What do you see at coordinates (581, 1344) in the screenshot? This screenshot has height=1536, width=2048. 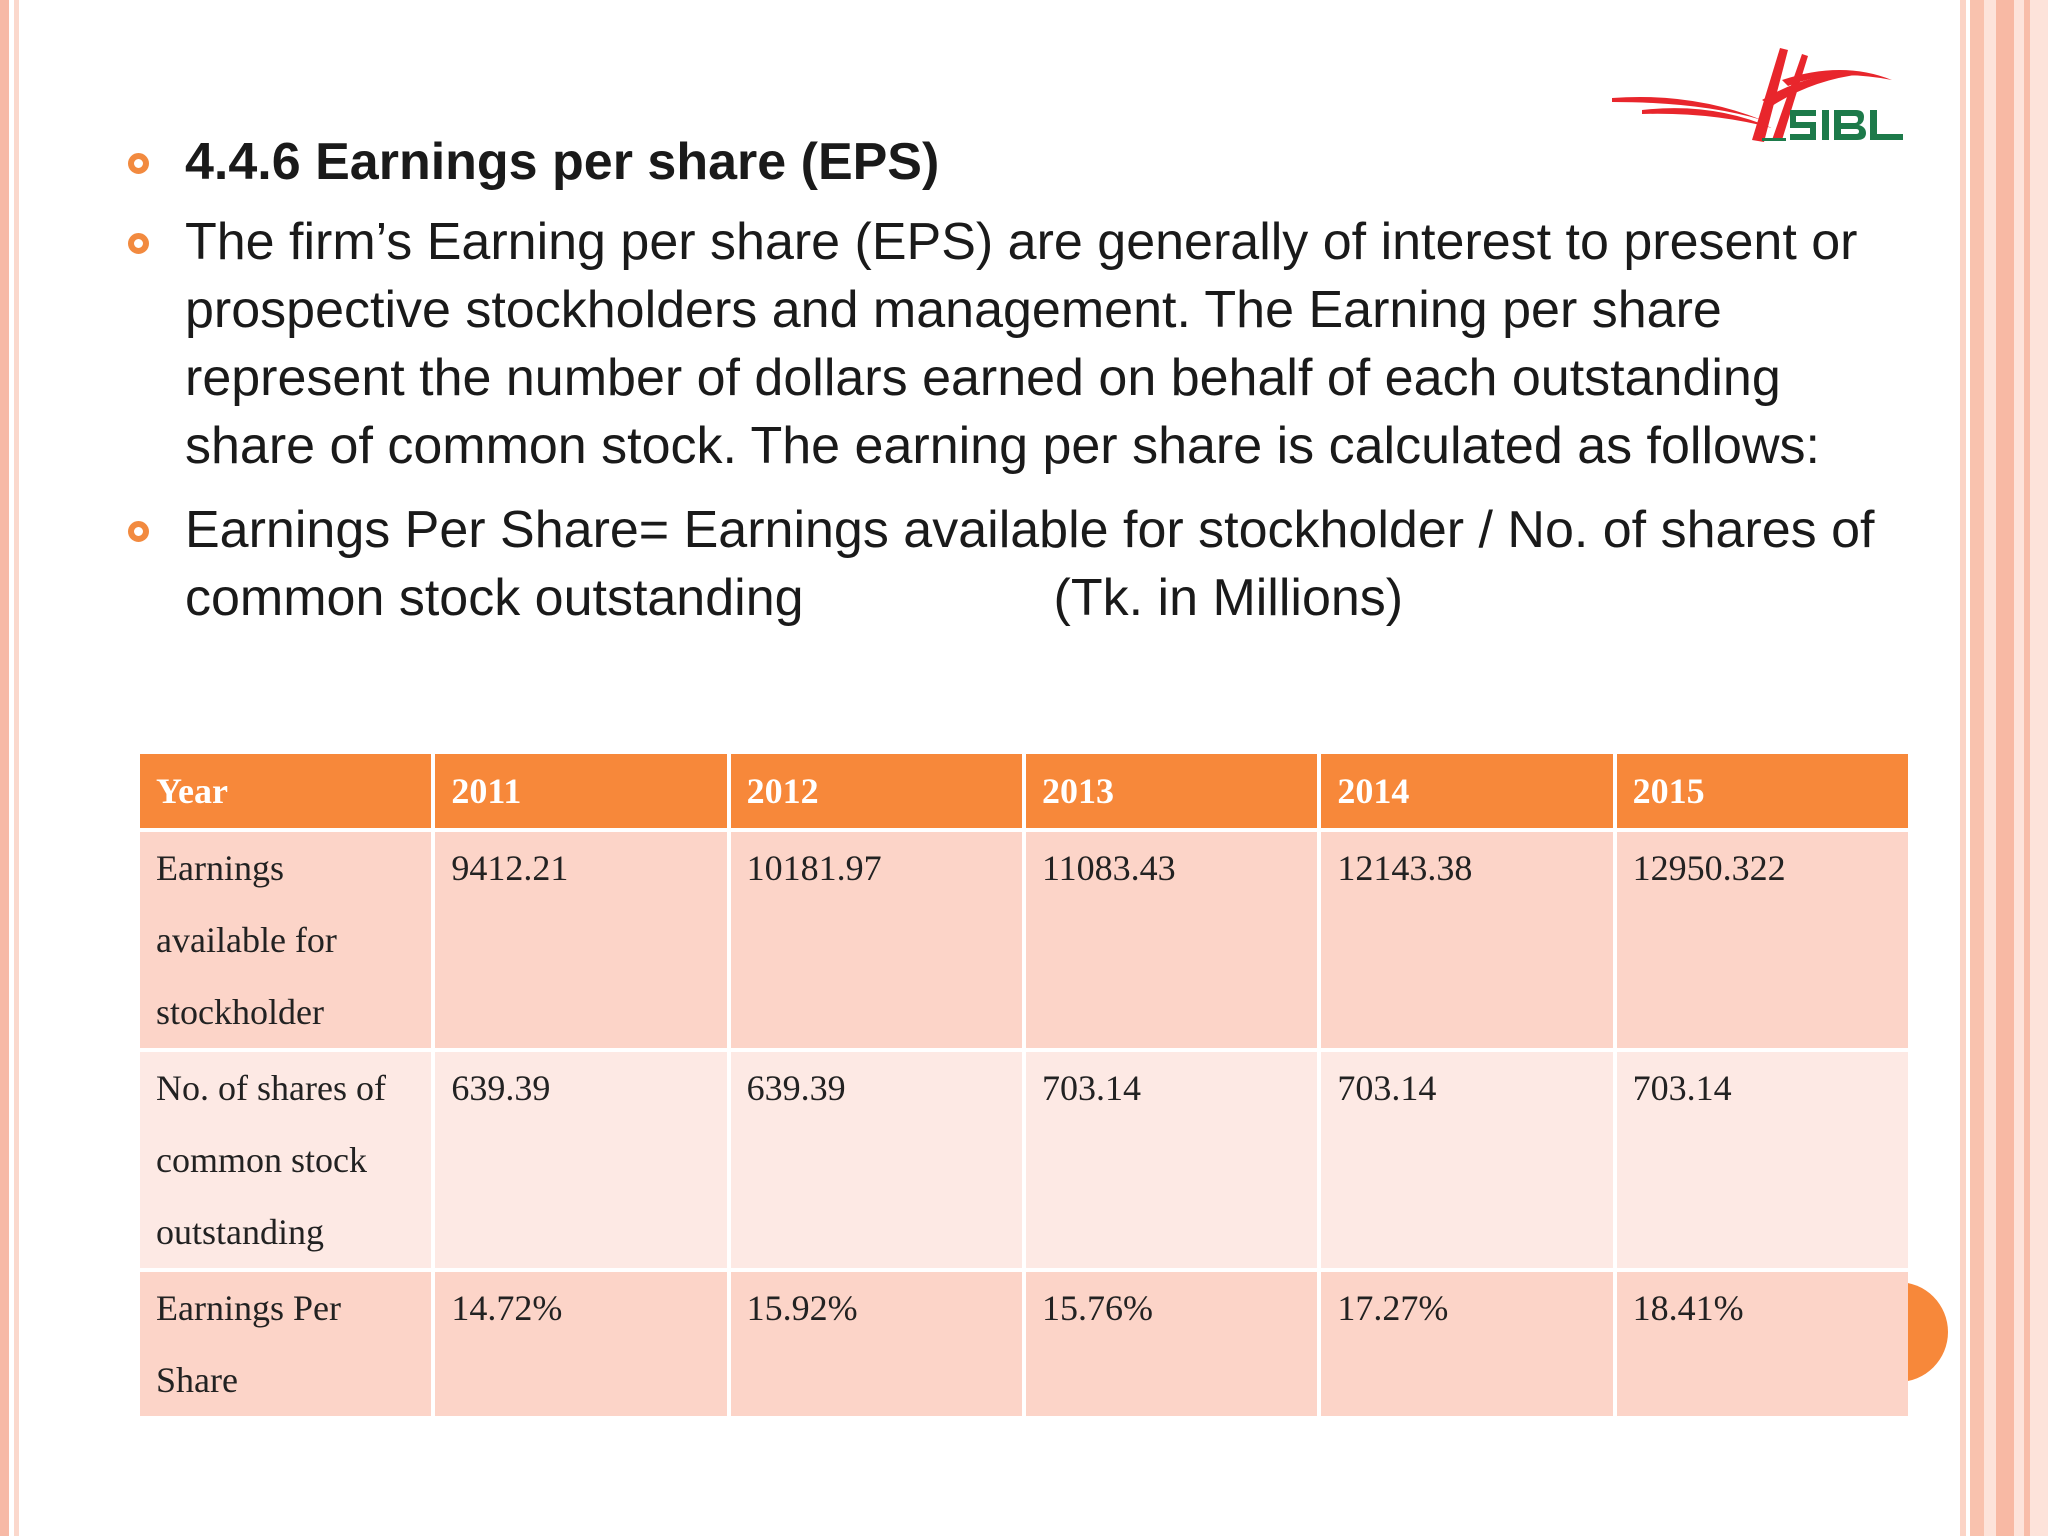 I see `table-cell: 14.72%` at bounding box center [581, 1344].